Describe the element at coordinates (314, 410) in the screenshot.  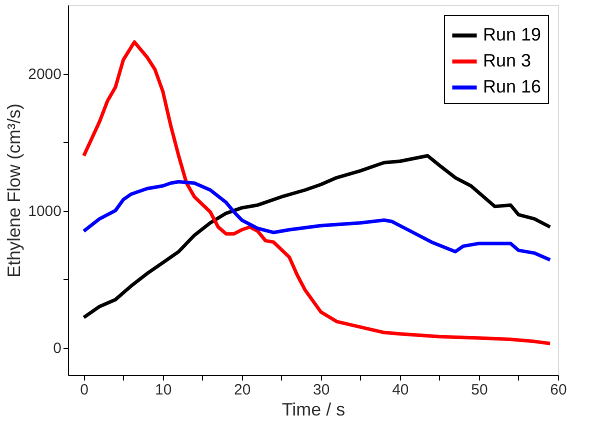
I see `x-axis-title: Time / s` at that location.